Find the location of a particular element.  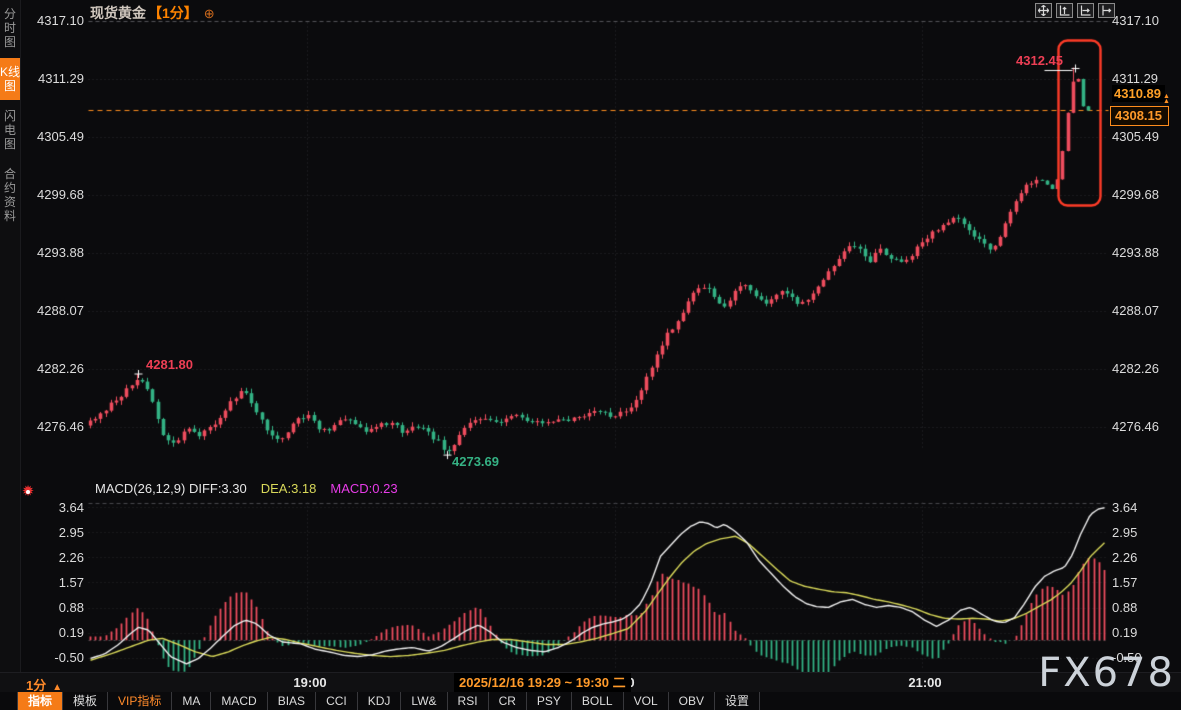

toolbar-item-6: CCI is located at coordinates (337, 701).